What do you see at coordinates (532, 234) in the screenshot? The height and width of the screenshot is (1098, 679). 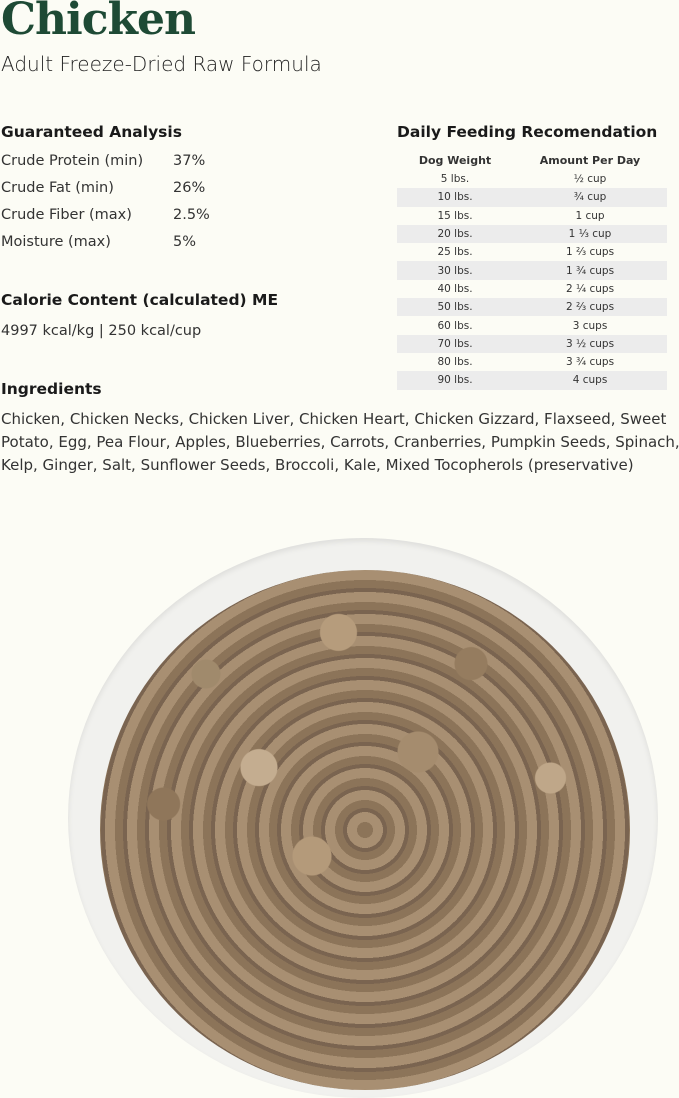 I see `feeding-row: 20 lbs. 1 ⅓ cup` at bounding box center [532, 234].